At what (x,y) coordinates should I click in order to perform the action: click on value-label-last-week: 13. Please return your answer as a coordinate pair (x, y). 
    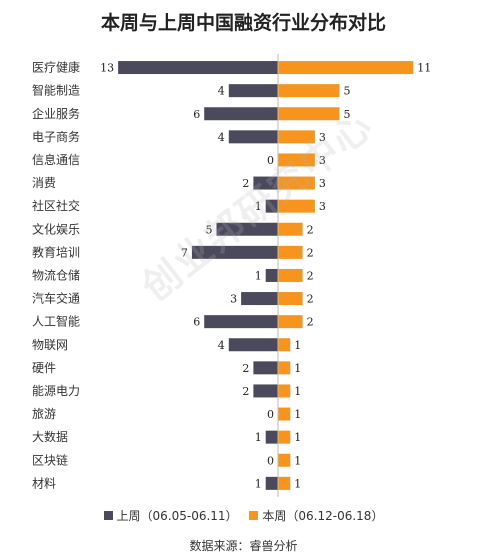
    Looking at the image, I should click on (107, 68).